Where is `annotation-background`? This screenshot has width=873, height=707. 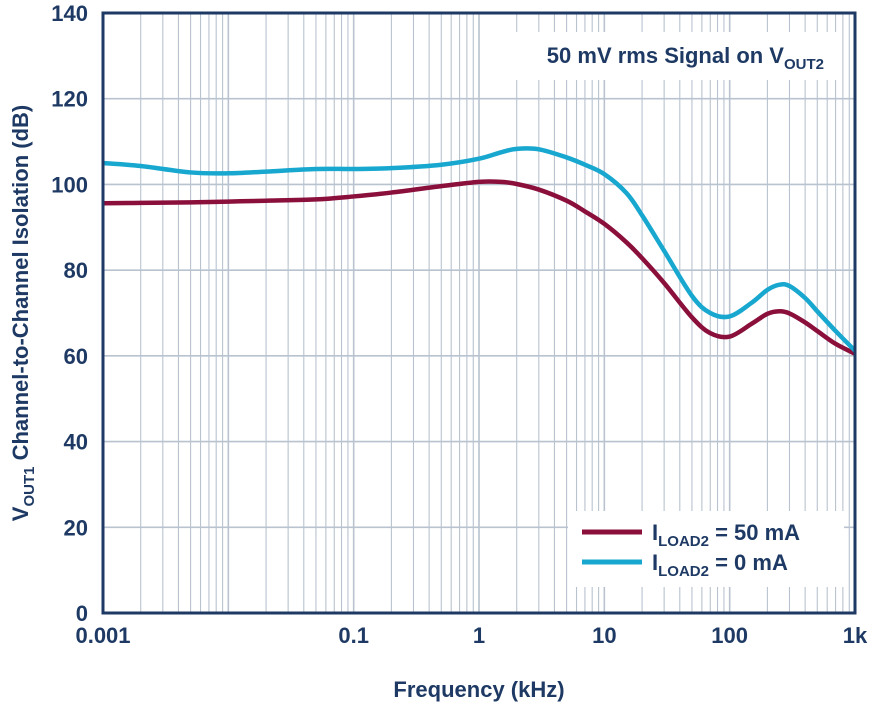
annotation-background is located at coordinates (670, 56).